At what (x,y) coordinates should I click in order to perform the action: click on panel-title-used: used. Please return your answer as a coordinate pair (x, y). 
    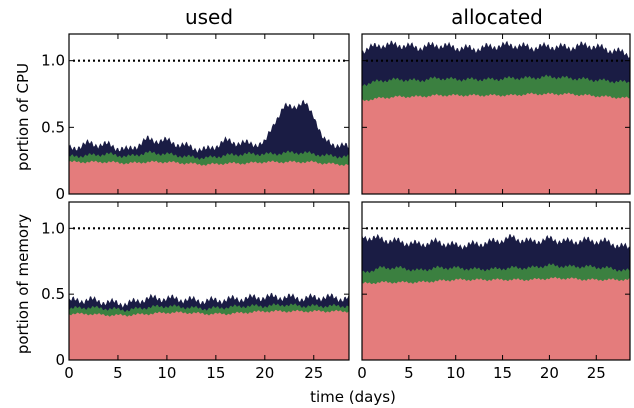
    Looking at the image, I should click on (209, 17).